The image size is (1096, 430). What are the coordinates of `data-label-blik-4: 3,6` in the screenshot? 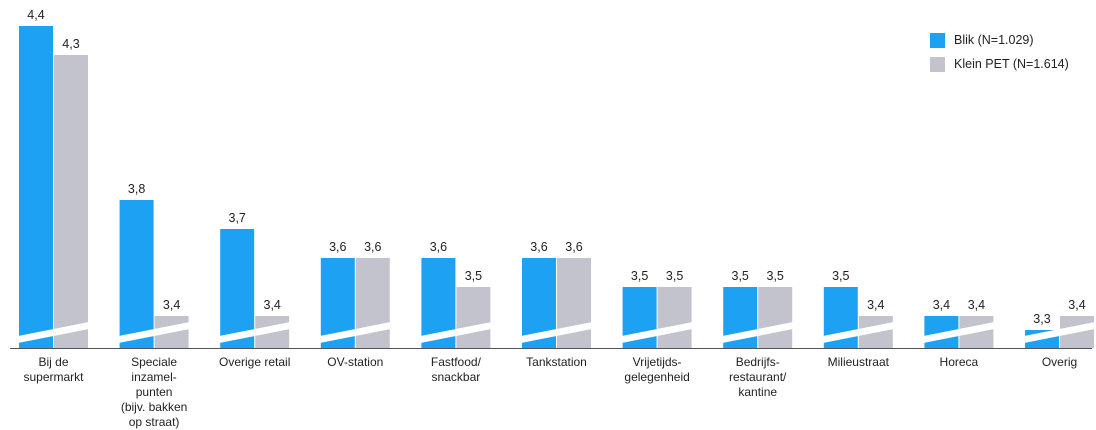 It's located at (438, 247).